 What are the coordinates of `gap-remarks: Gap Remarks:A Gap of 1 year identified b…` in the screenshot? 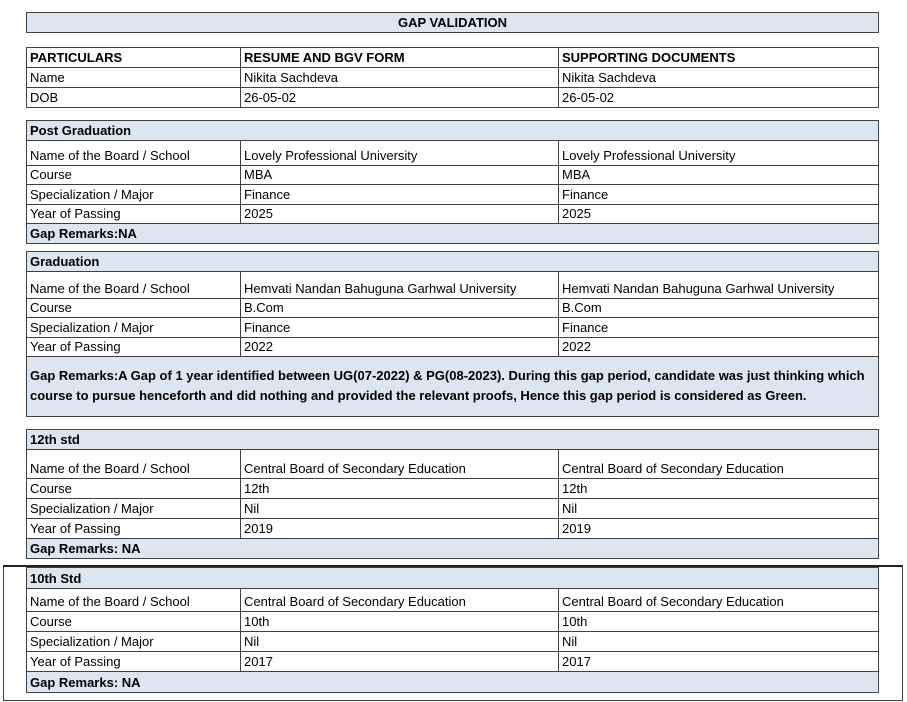 It's located at (452, 386).